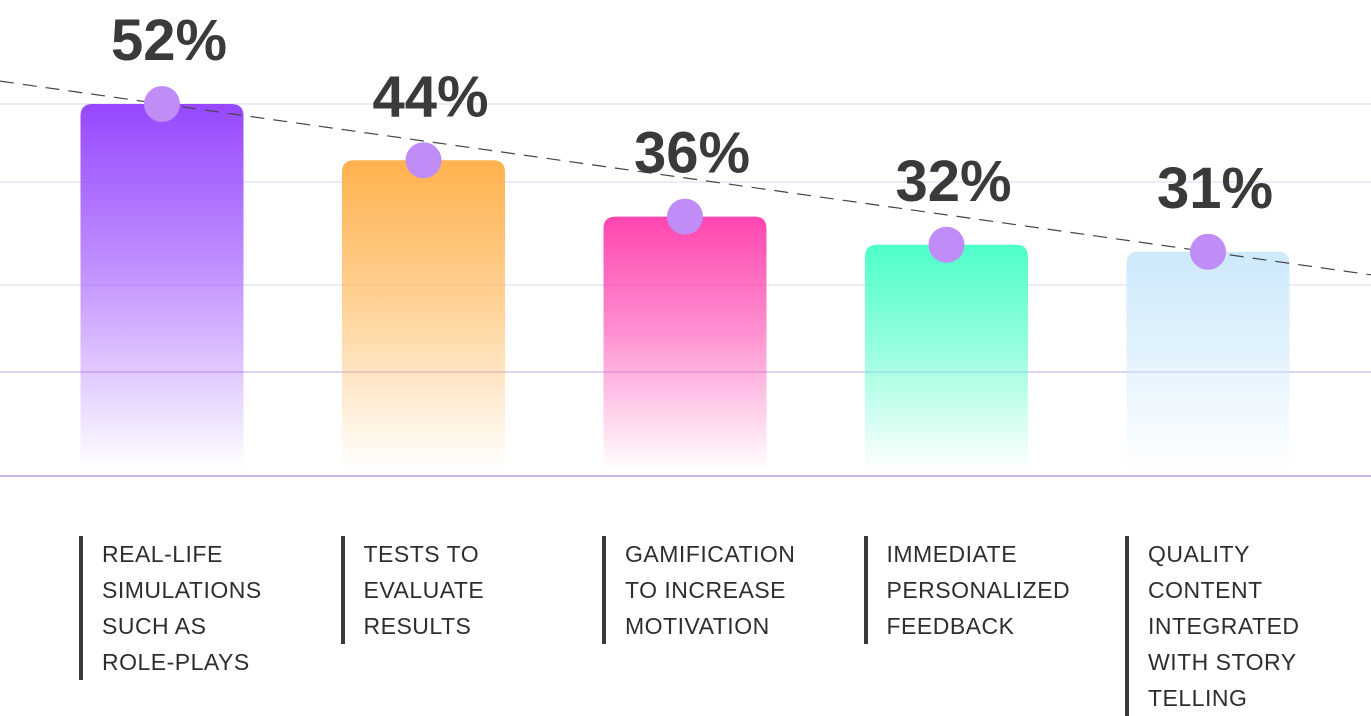 The height and width of the screenshot is (716, 1371). I want to click on value-label-0: 52%, so click(169, 40).